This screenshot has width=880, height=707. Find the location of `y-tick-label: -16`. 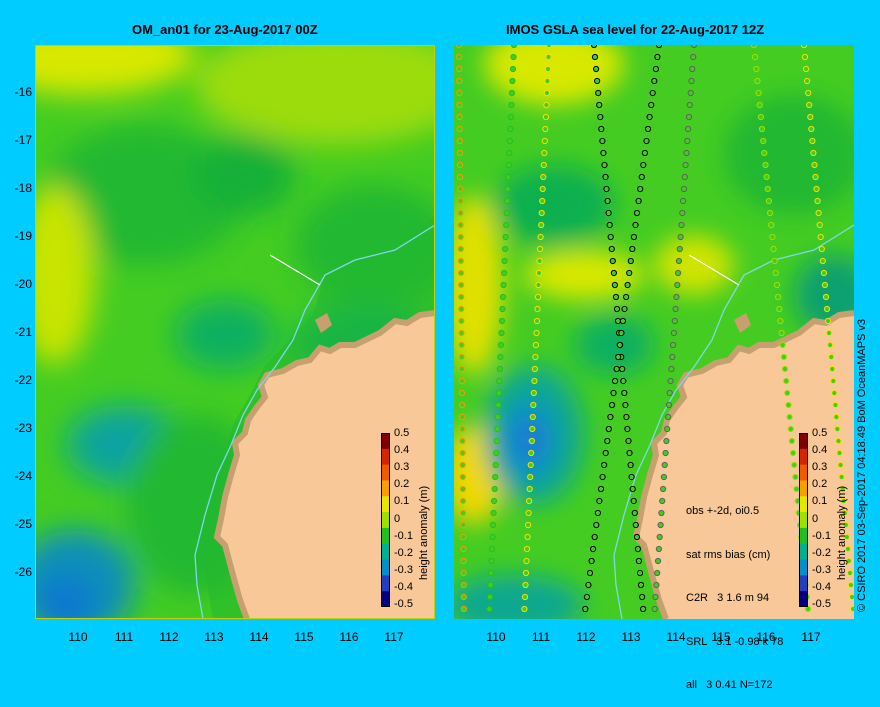

y-tick-label: -16 is located at coordinates (23, 92).